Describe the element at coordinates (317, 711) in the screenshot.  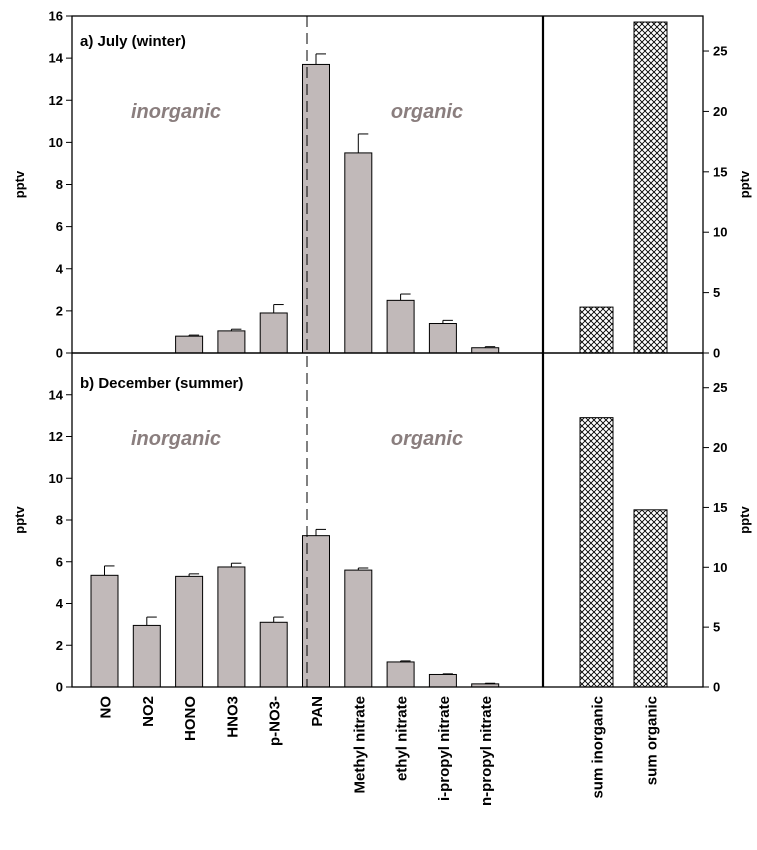
I see `x-category-label: PAN` at that location.